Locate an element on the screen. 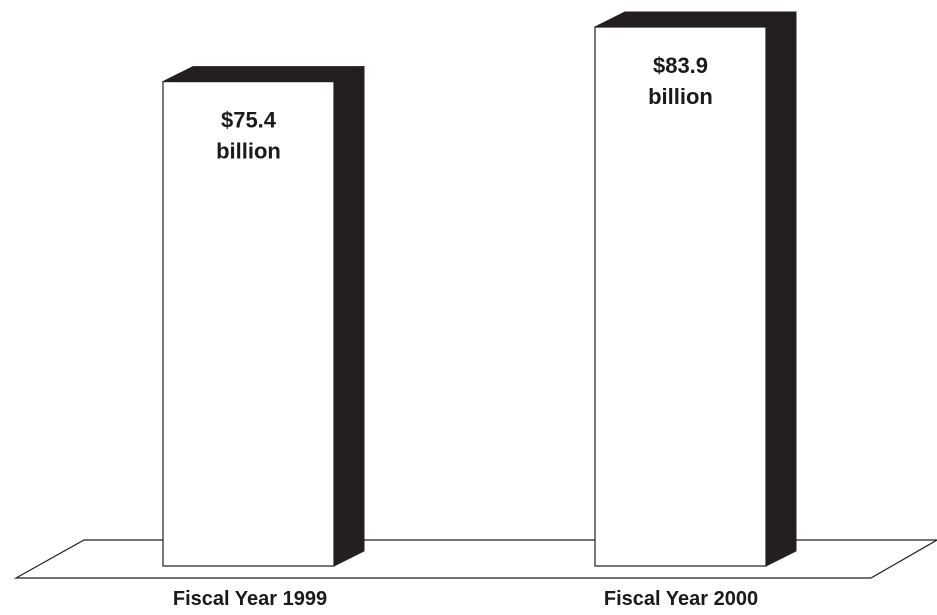 The image size is (937, 615). floor-plane is located at coordinates (475, 559).